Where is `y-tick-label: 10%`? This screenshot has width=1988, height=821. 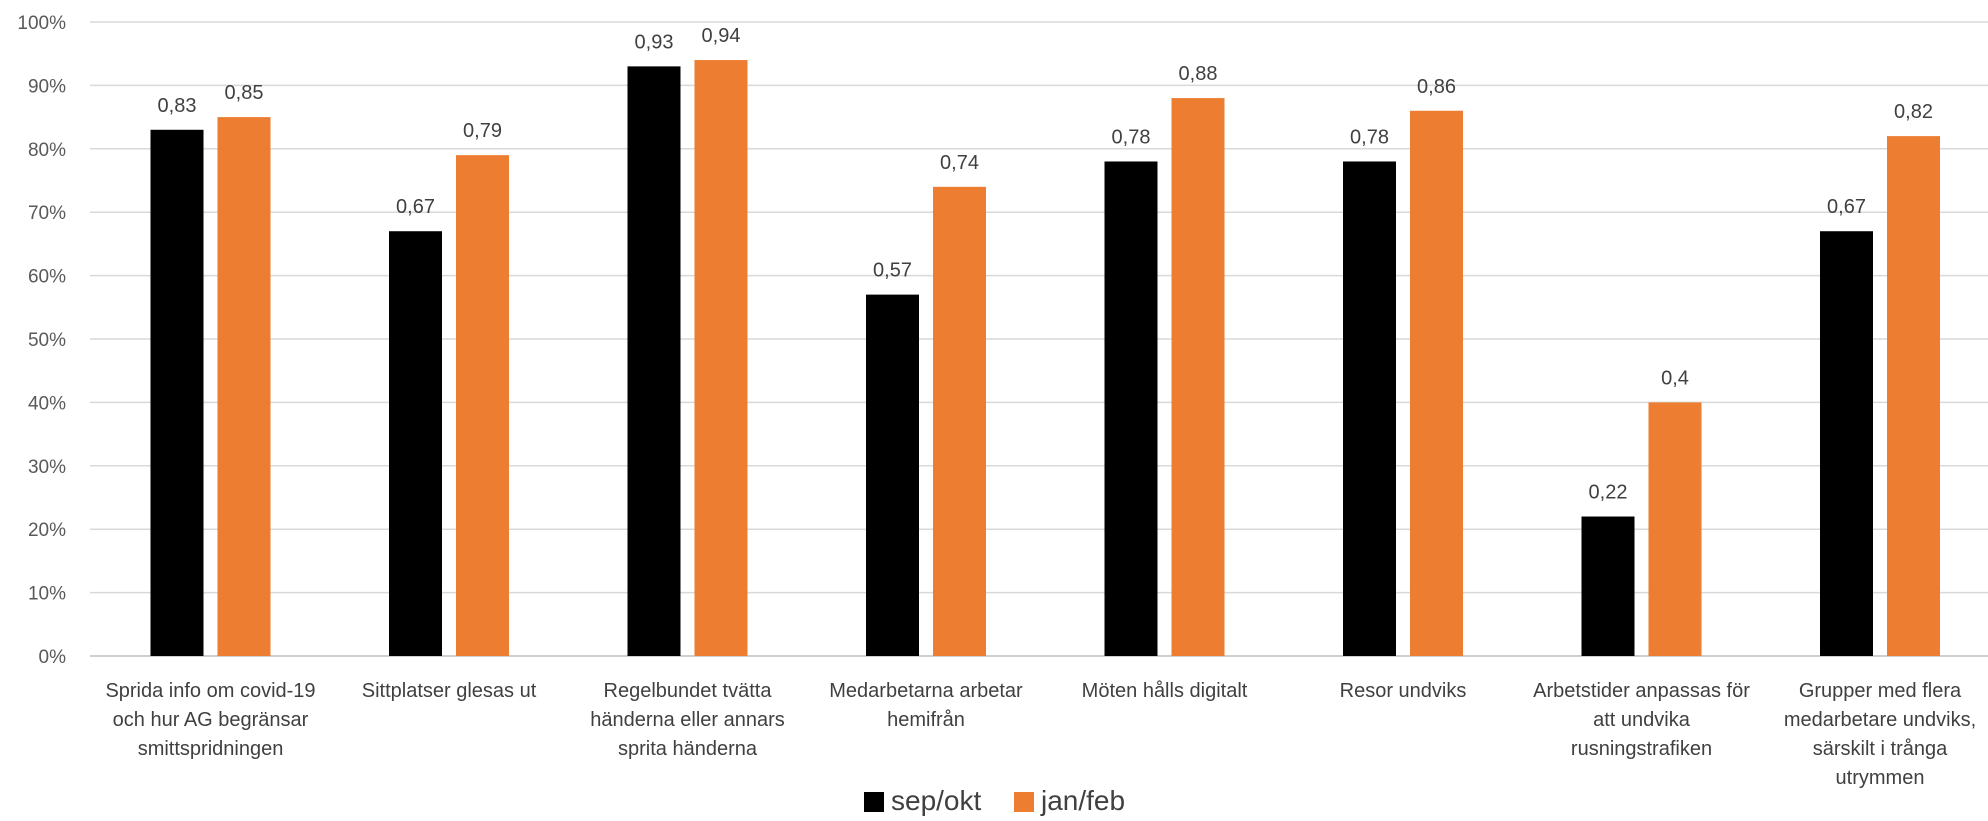 y-tick-label: 10% is located at coordinates (47, 594).